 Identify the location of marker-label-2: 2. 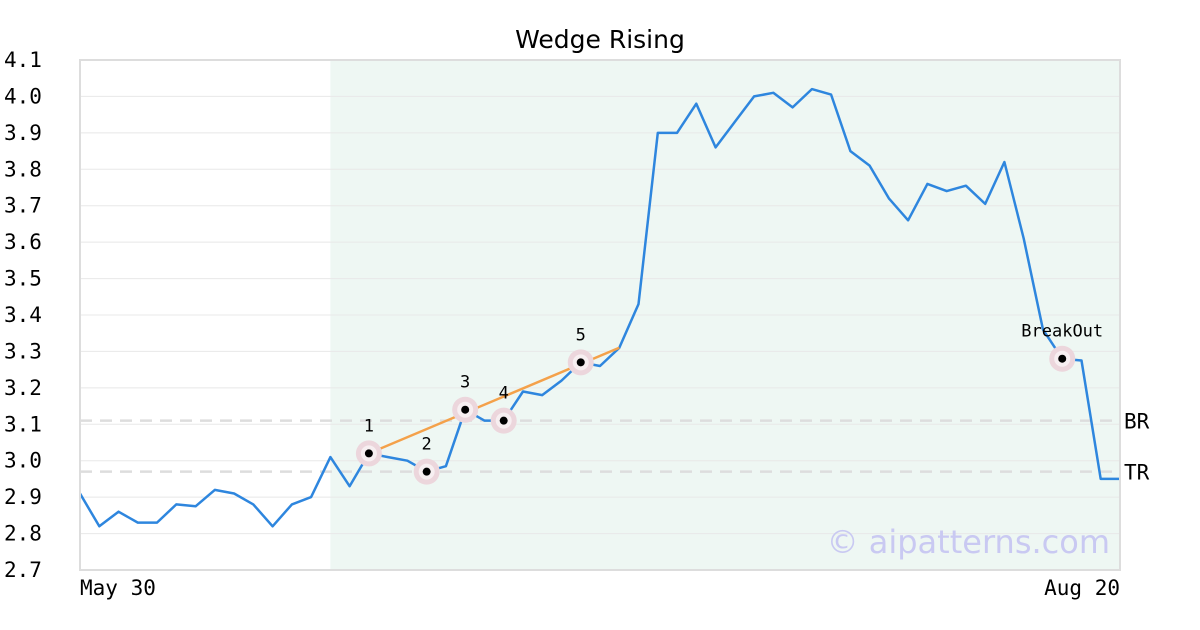
(427, 445).